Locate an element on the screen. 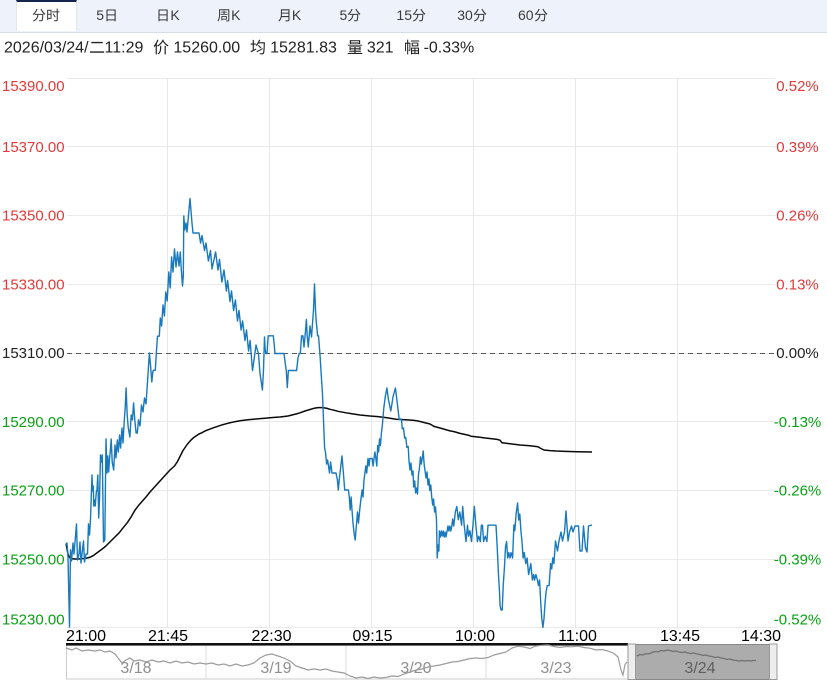 Image resolution: width=827 pixels, height=683 pixels. svg-text: 09:15 is located at coordinates (372, 636).